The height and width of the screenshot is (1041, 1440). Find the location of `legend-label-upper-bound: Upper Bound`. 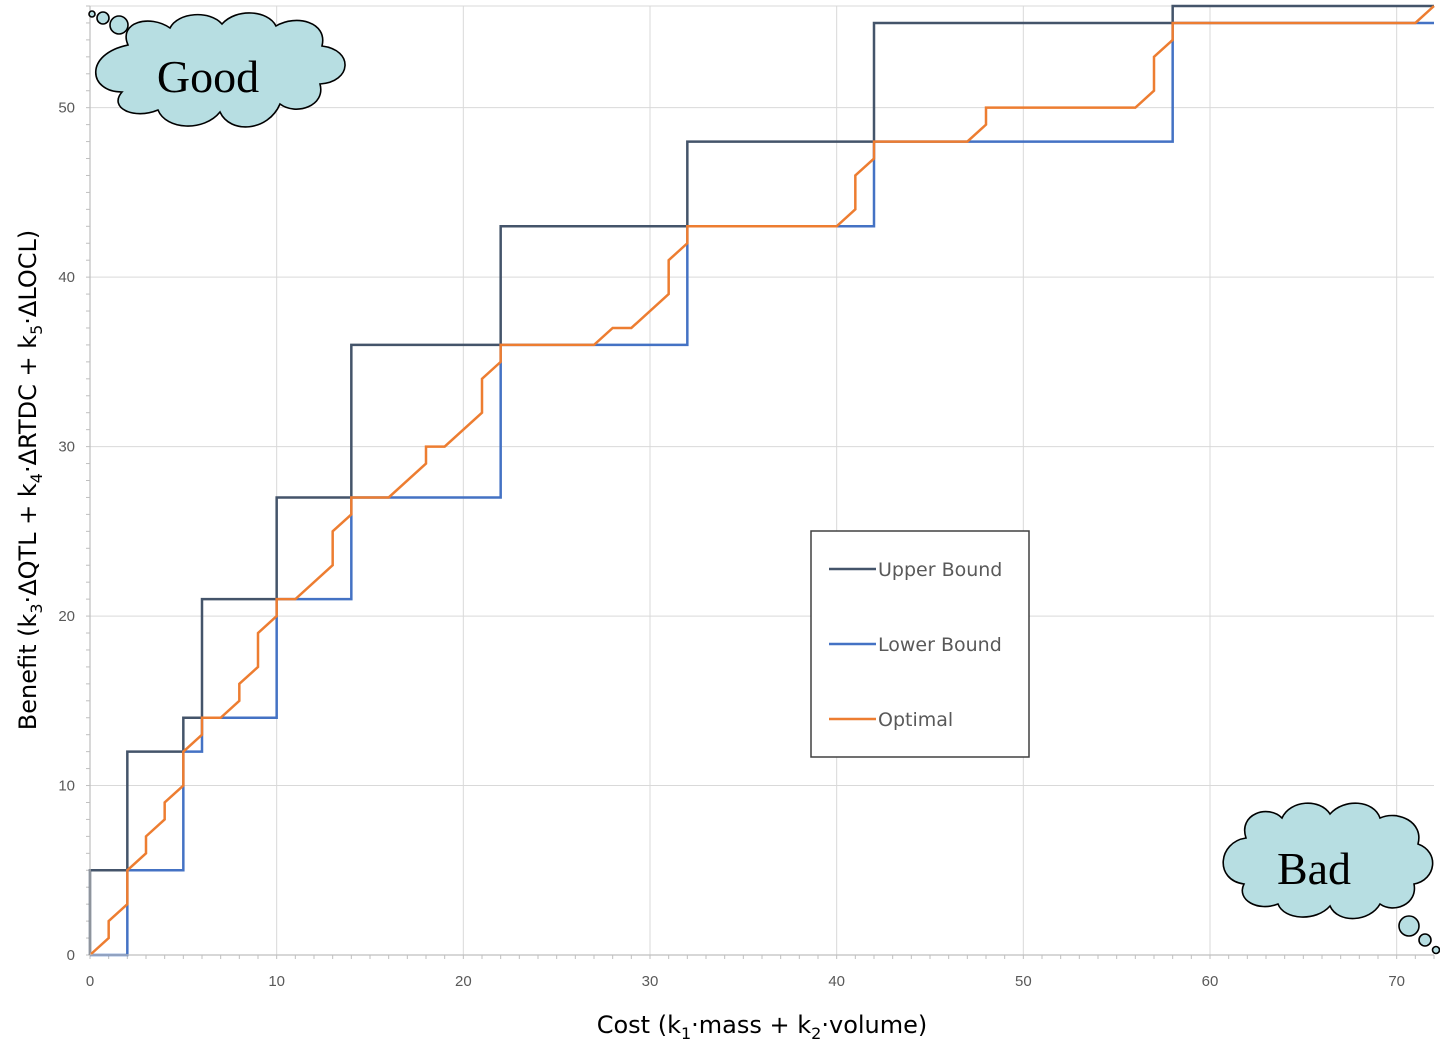

legend-label-upper-bound: Upper Bound is located at coordinates (940, 570).